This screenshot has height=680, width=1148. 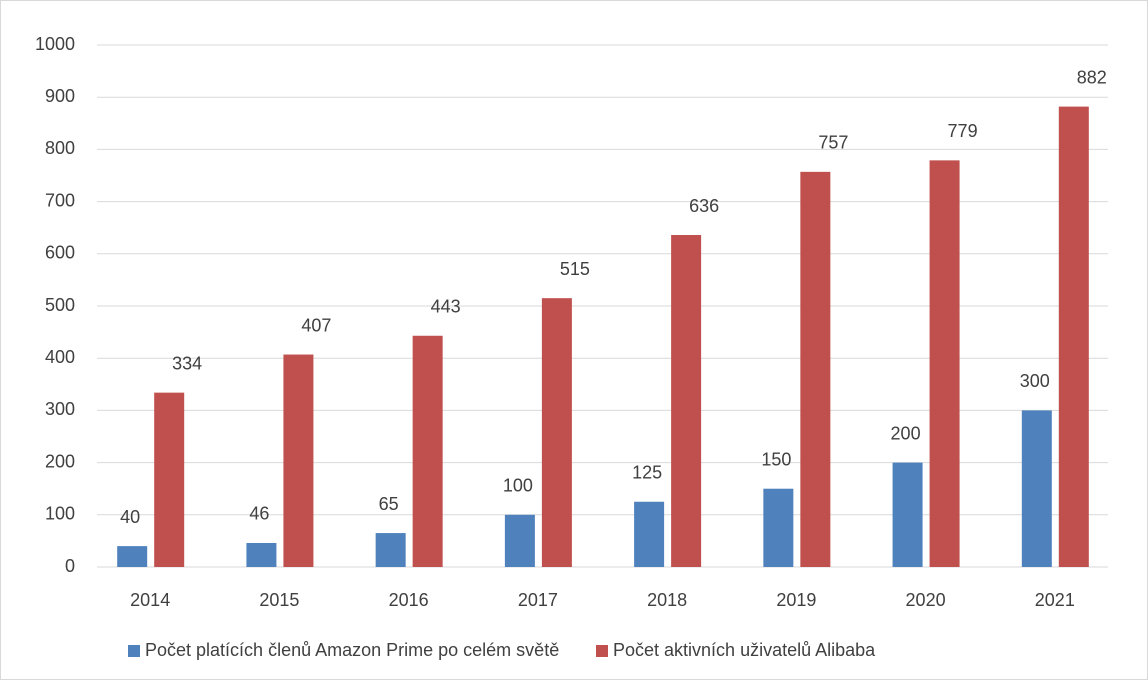 I want to click on y-tick-label: 800, so click(x=60, y=148).